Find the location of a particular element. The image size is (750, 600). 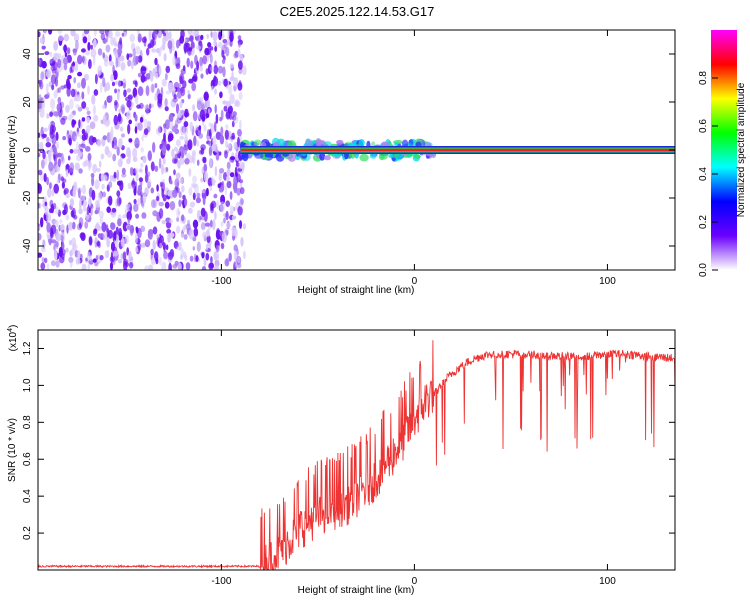

colorbar-tick-label: 0.0 is located at coordinates (703, 270).